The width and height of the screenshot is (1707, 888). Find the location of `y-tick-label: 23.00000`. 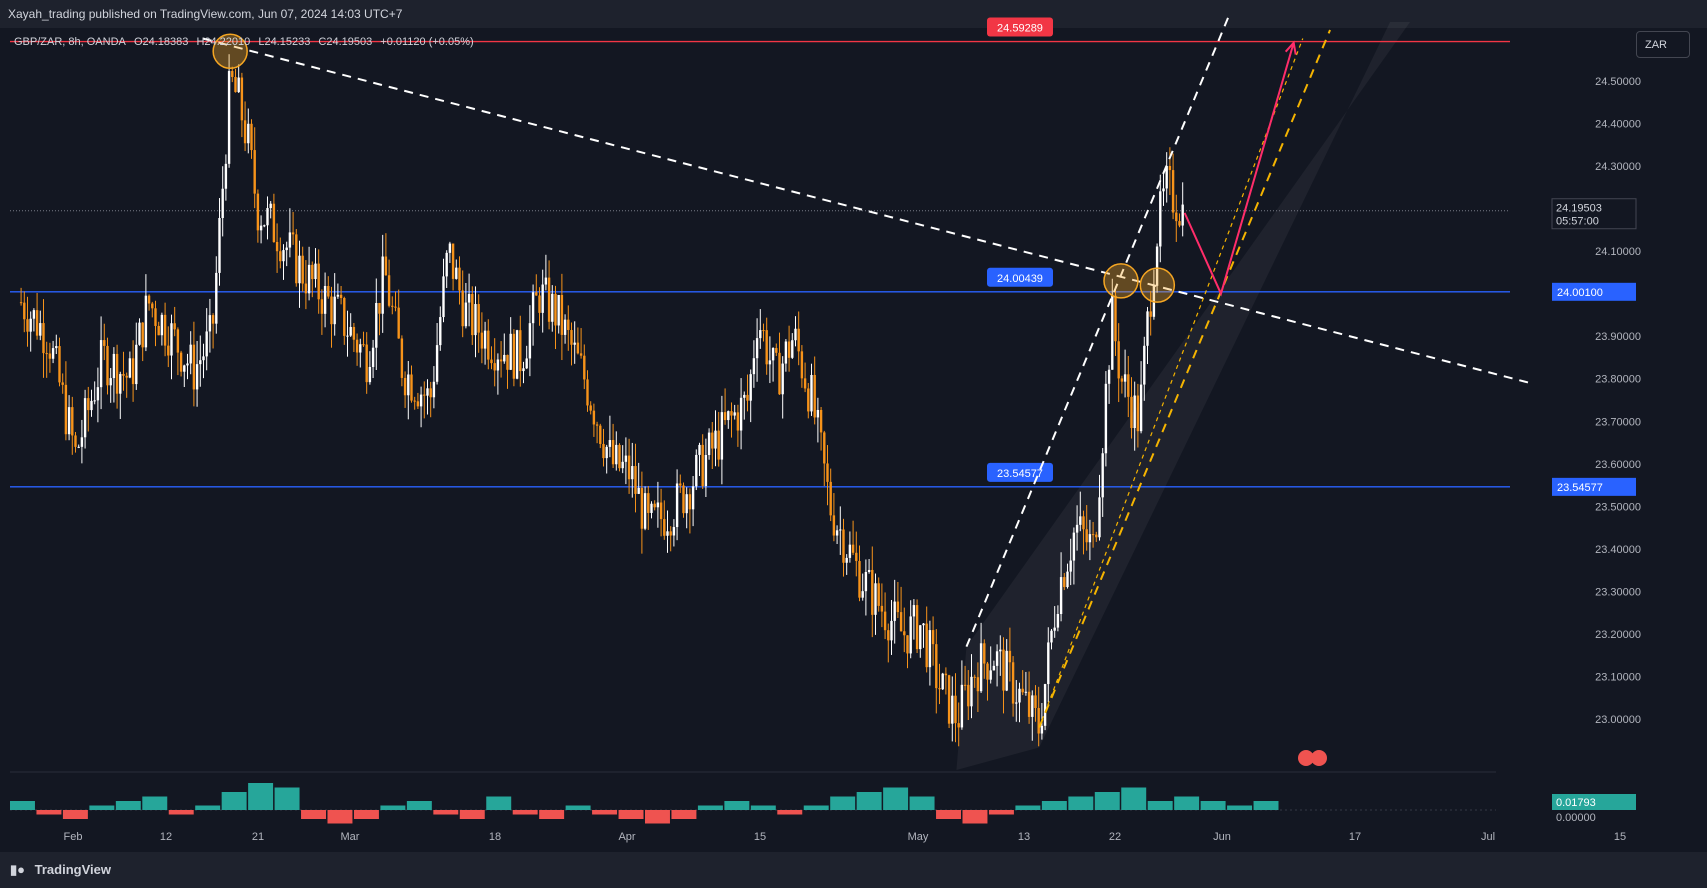

y-tick-label: 23.00000 is located at coordinates (1618, 720).